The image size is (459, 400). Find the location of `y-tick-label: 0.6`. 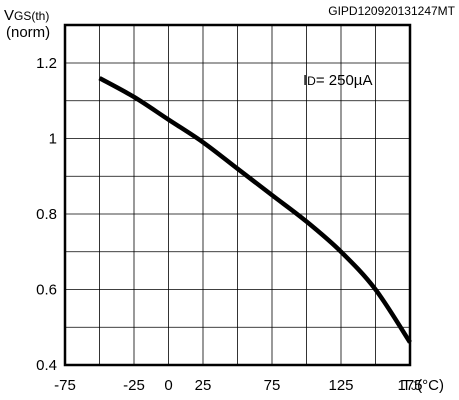

y-tick-label: 0.6 is located at coordinates (46, 290).